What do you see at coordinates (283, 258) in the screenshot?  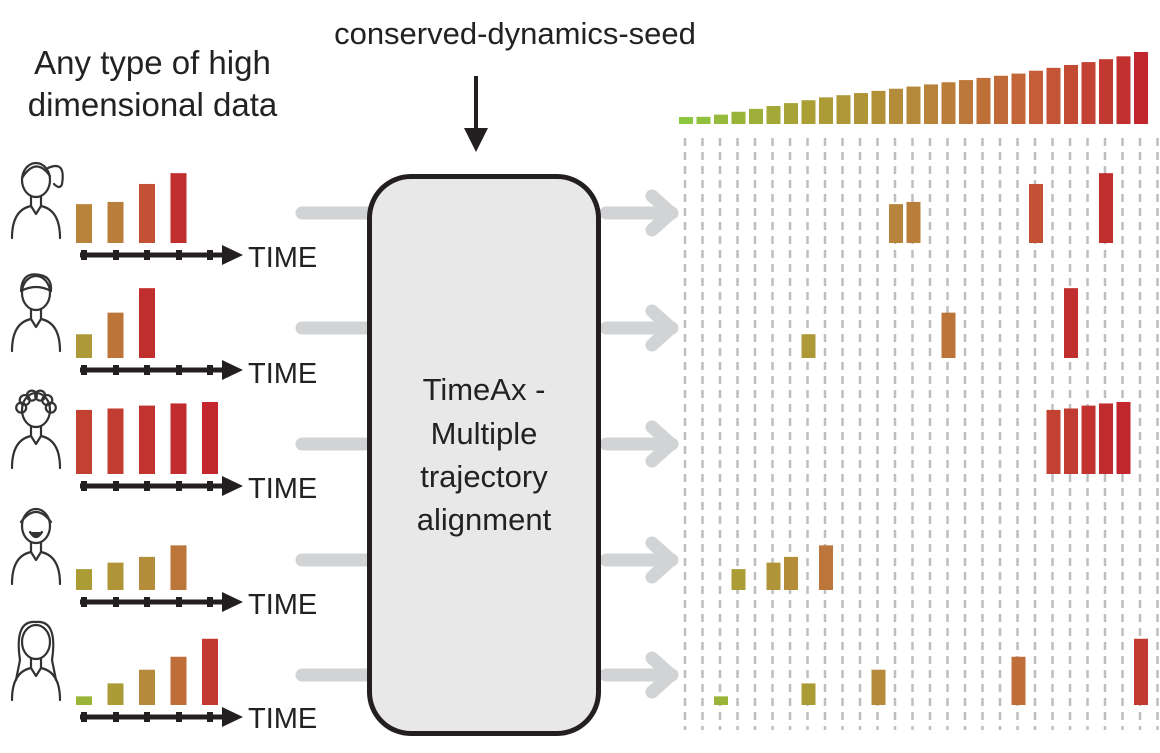 I see `time-label-1: TIME` at bounding box center [283, 258].